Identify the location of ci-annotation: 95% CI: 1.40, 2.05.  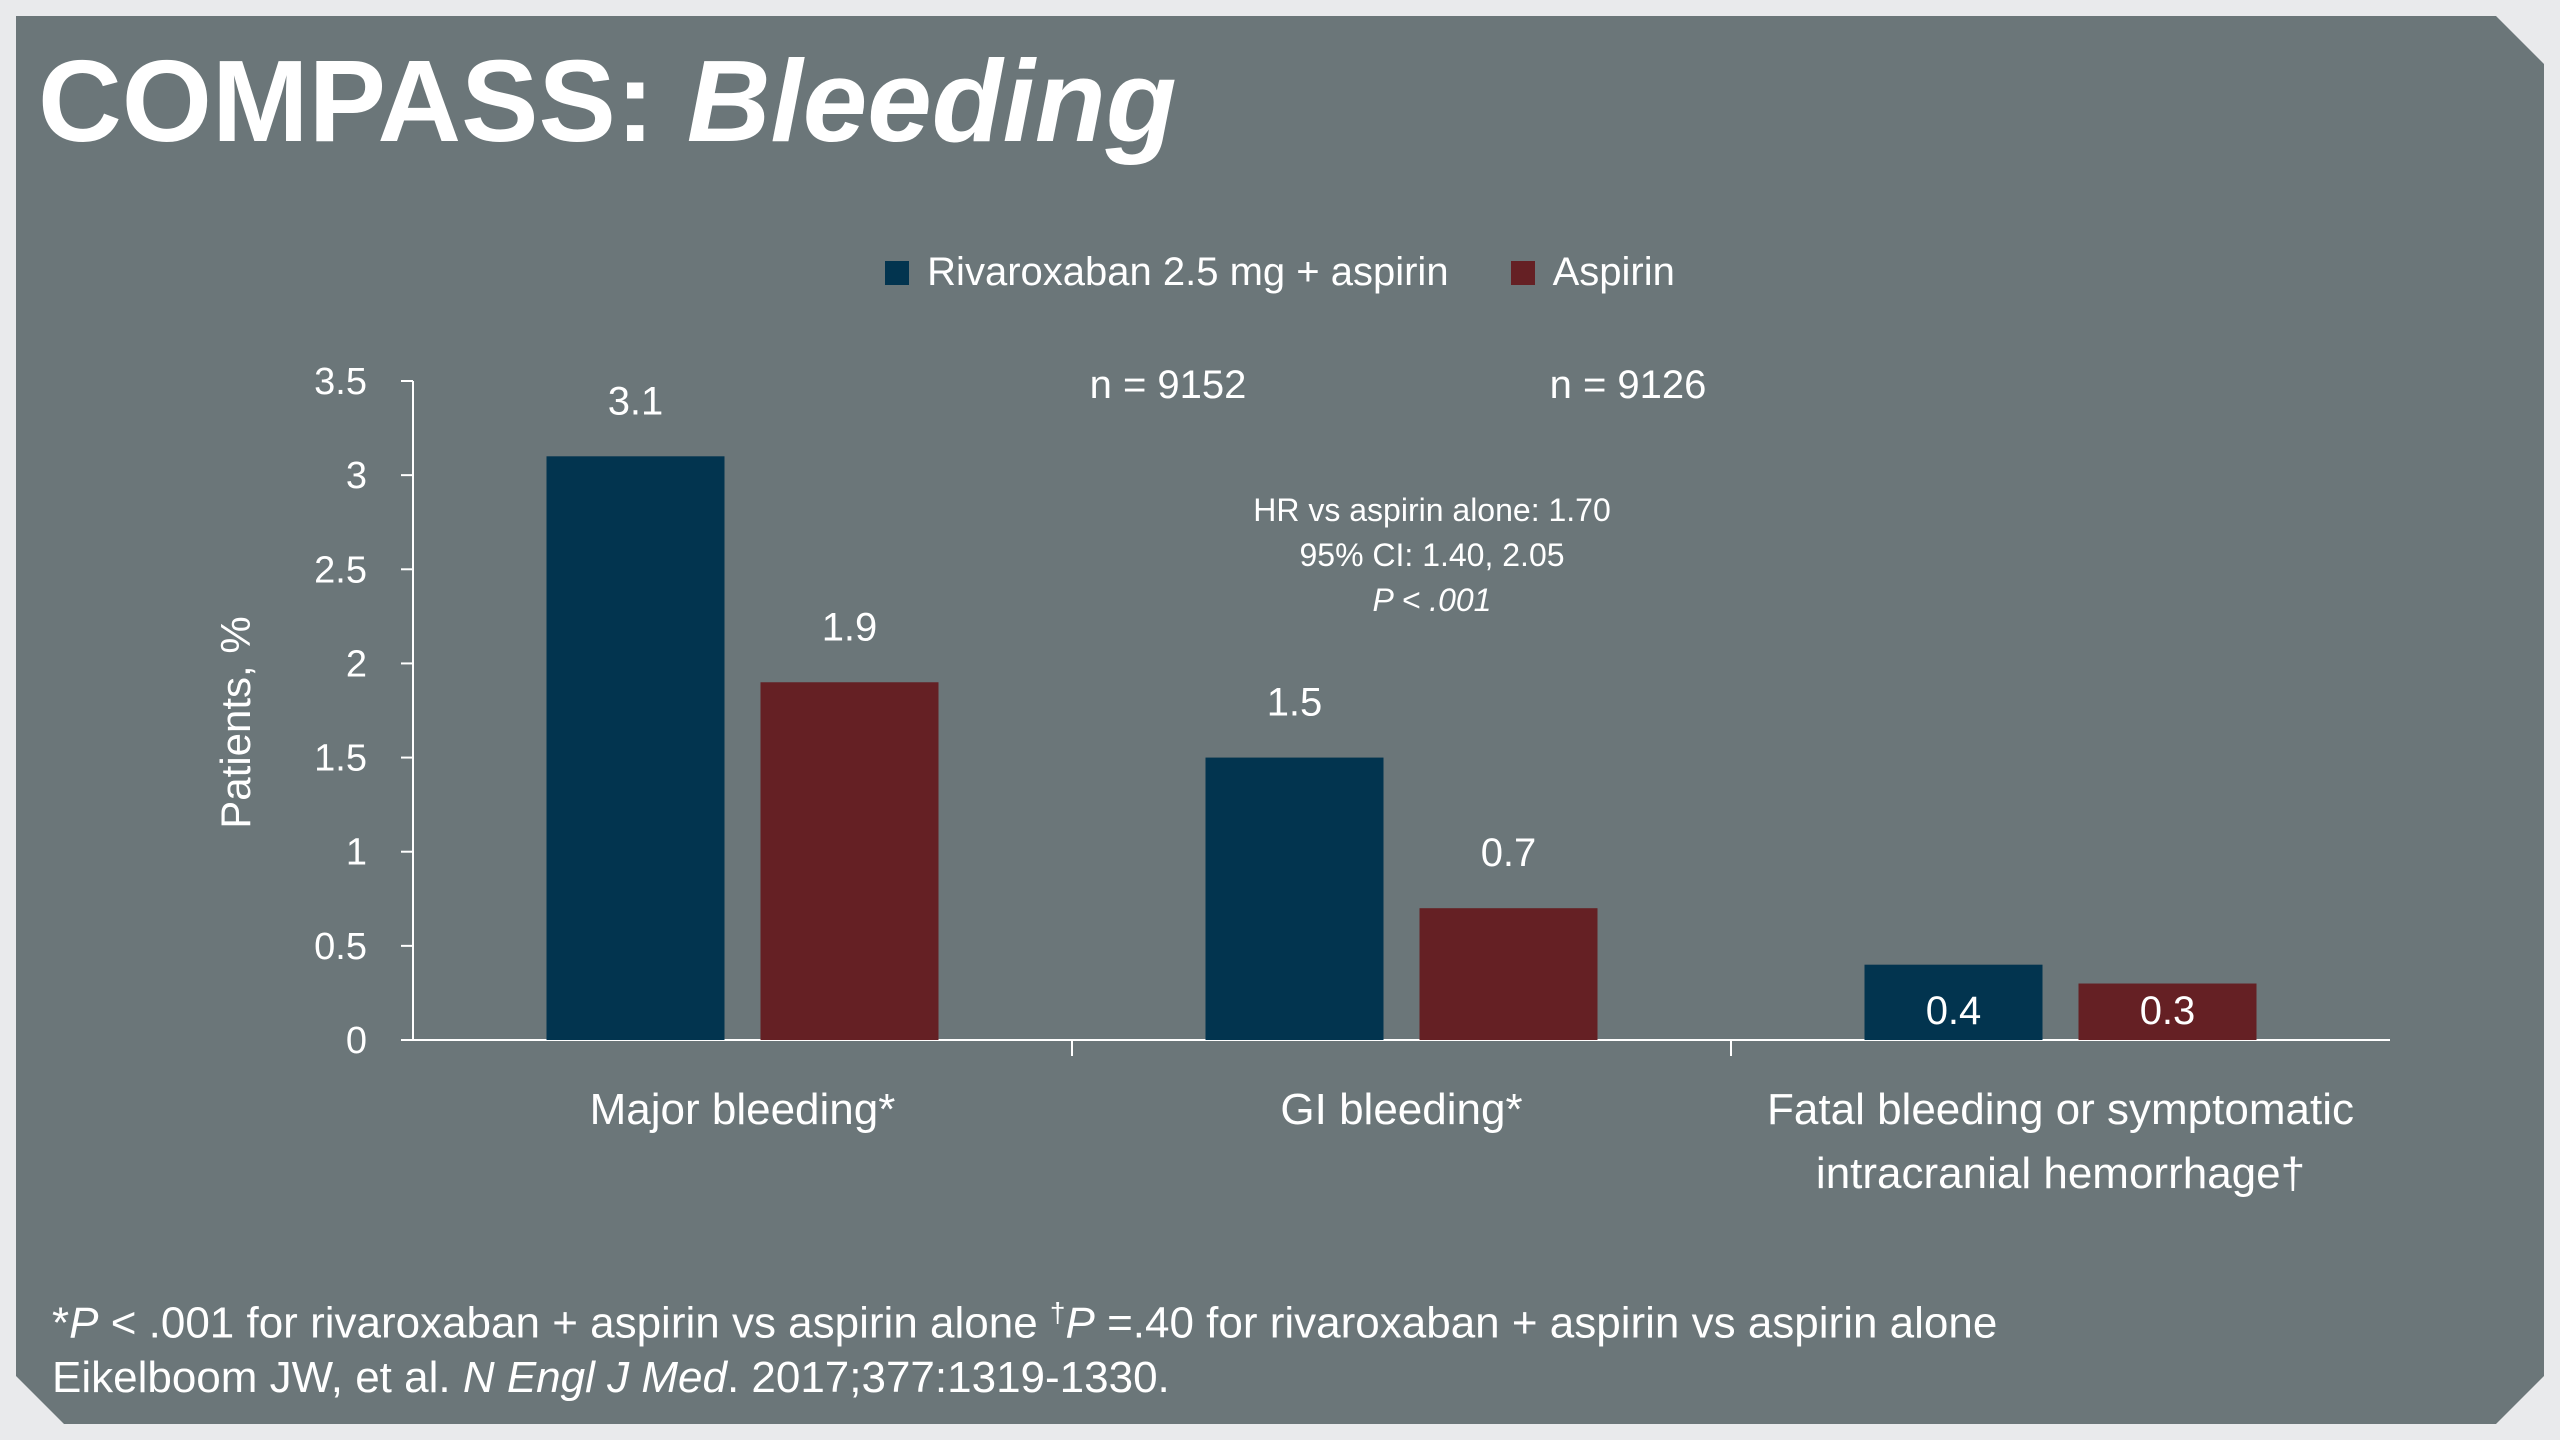
(1431, 555).